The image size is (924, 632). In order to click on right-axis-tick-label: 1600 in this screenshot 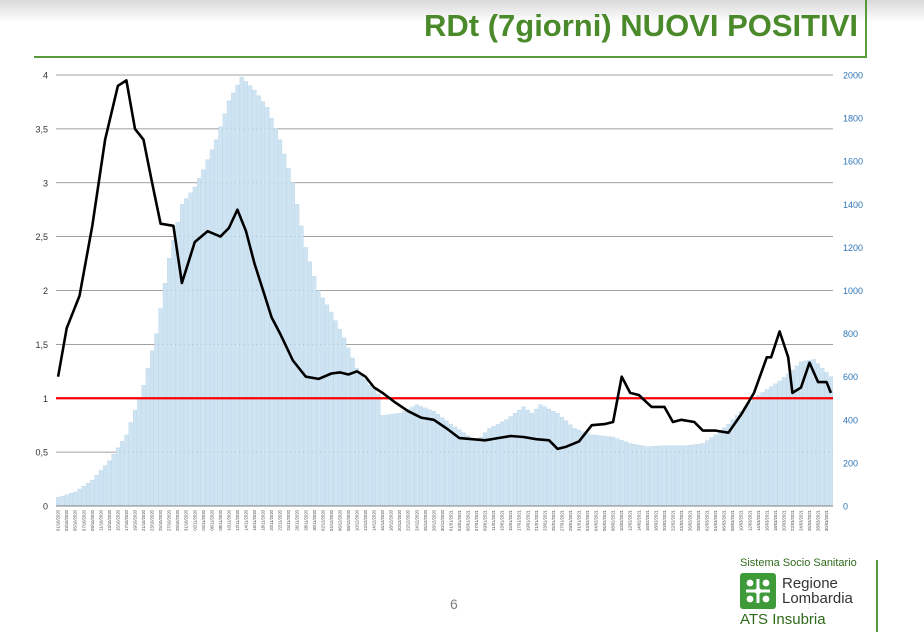, I will do `click(853, 162)`.